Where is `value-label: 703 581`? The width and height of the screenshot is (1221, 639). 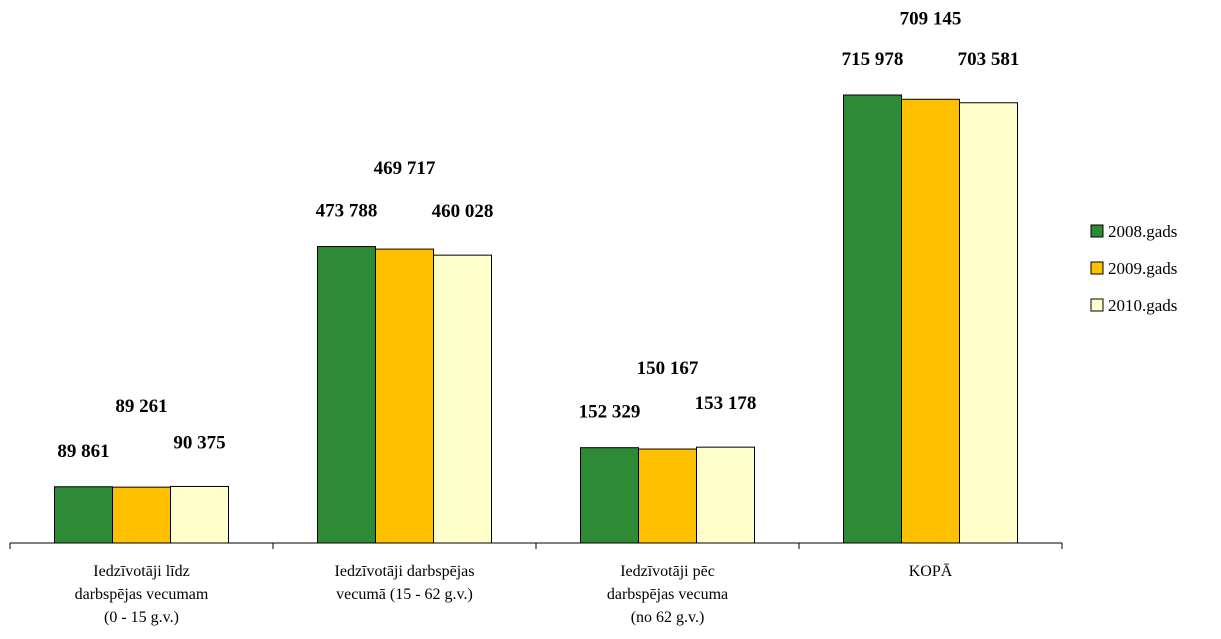
value-label: 703 581 is located at coordinates (989, 59).